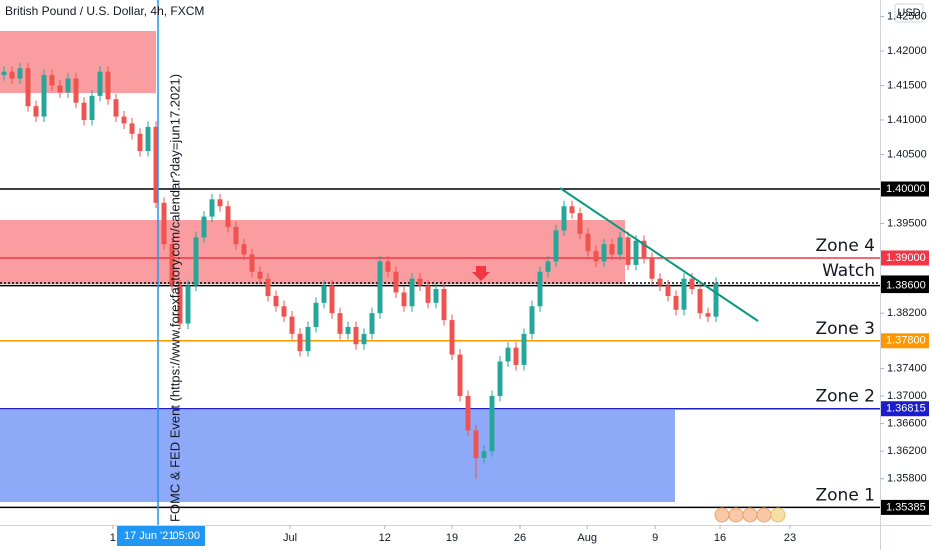 This screenshot has width=932, height=550. What do you see at coordinates (161, 536) in the screenshot?
I see `crosshair-badge` at bounding box center [161, 536].